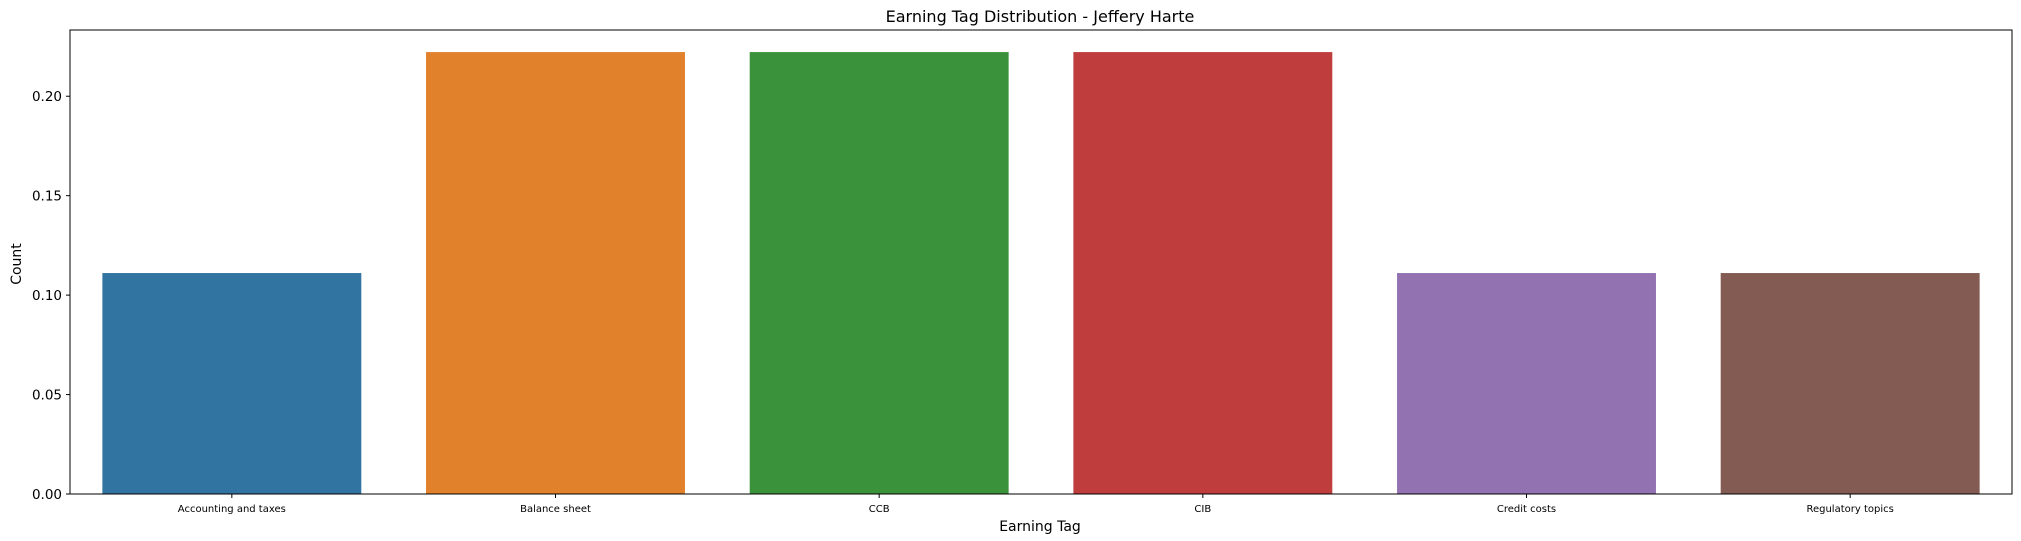 The image size is (2021, 541). I want to click on bar-credit-costs, so click(1526, 383).